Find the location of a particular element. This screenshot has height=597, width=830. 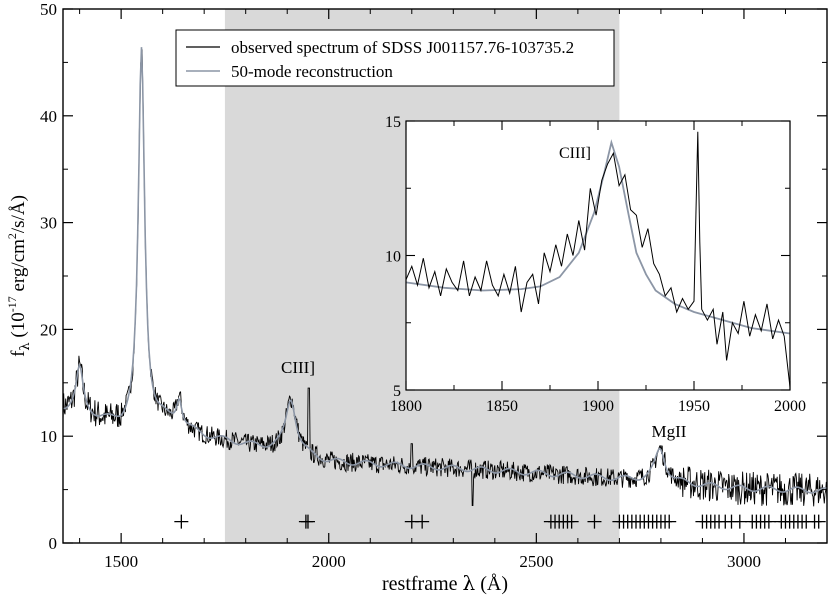

x-tick-label: 2000 is located at coordinates (329, 561).